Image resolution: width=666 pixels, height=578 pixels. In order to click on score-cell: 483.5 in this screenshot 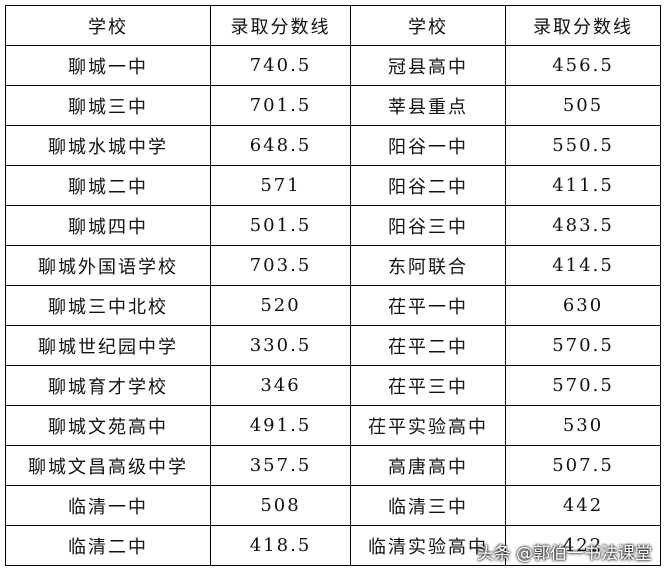, I will do `click(583, 225)`.